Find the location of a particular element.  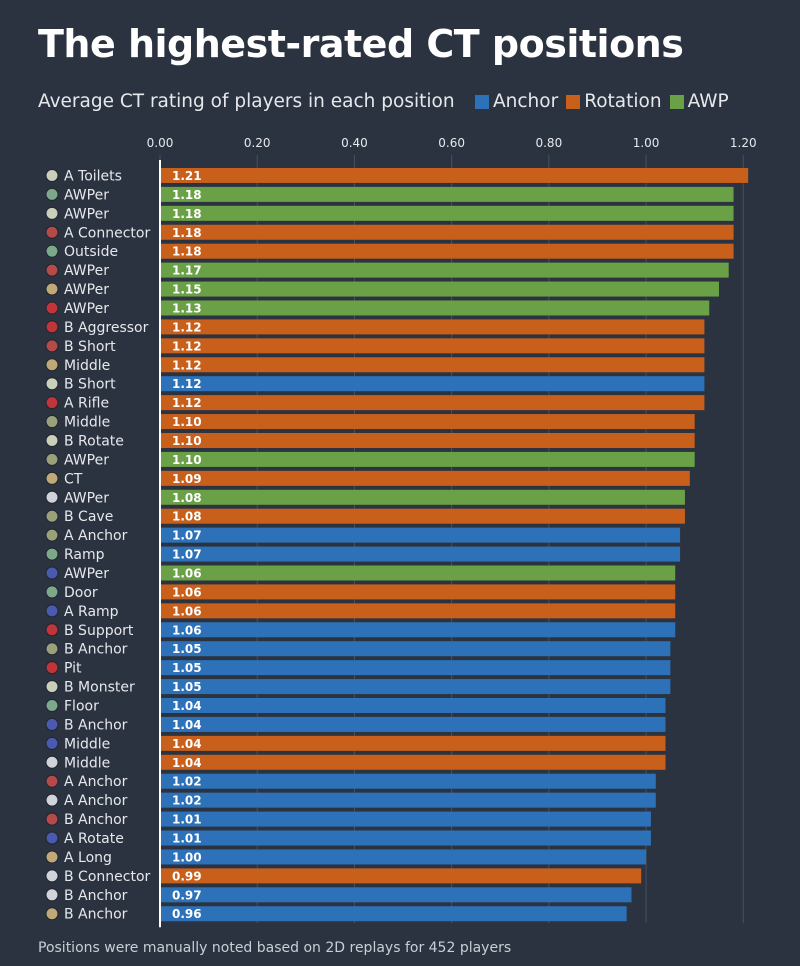

row-label: A Long is located at coordinates (88, 858).